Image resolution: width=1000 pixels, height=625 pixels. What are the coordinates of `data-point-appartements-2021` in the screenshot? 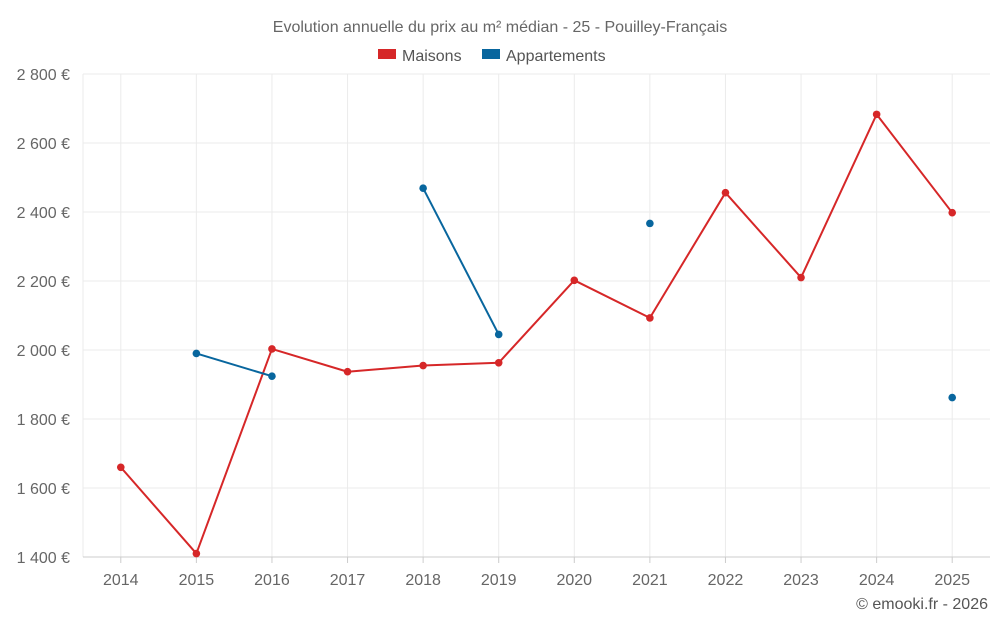 It's located at (650, 223).